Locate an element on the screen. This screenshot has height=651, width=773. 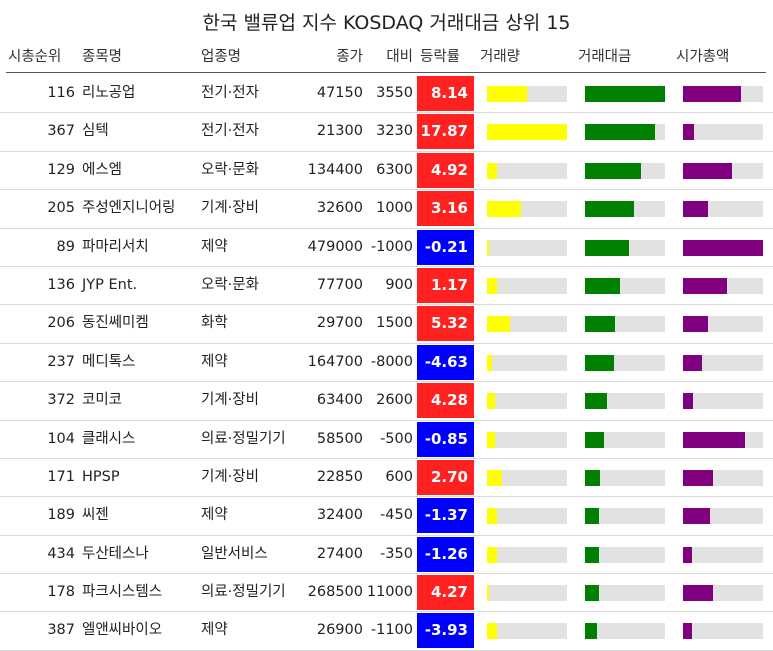
stock-name-cell: 씨젠 is located at coordinates (95, 515).